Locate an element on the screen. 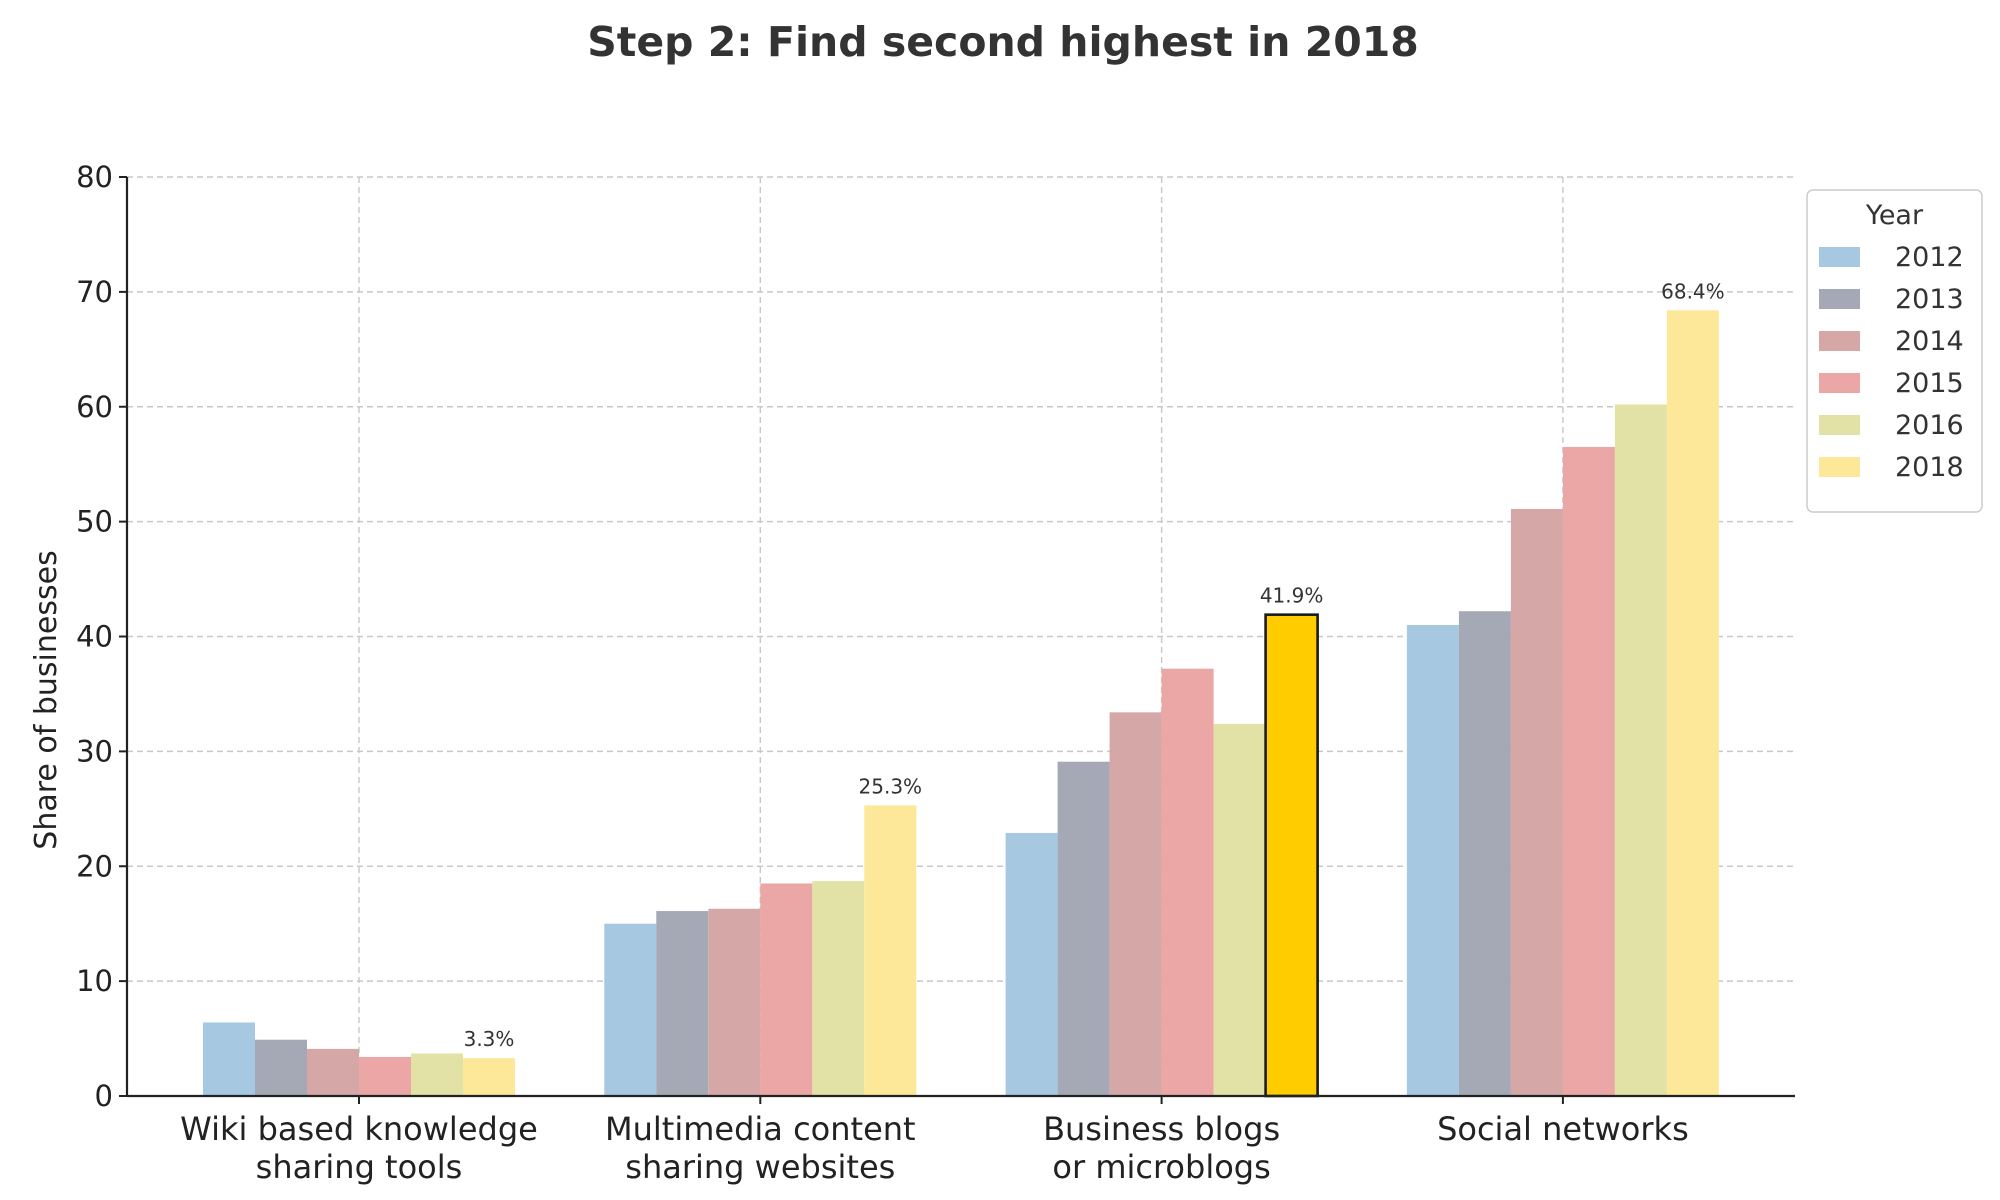 The height and width of the screenshot is (1200, 2000). y-tick-label: 0 is located at coordinates (104, 1096).